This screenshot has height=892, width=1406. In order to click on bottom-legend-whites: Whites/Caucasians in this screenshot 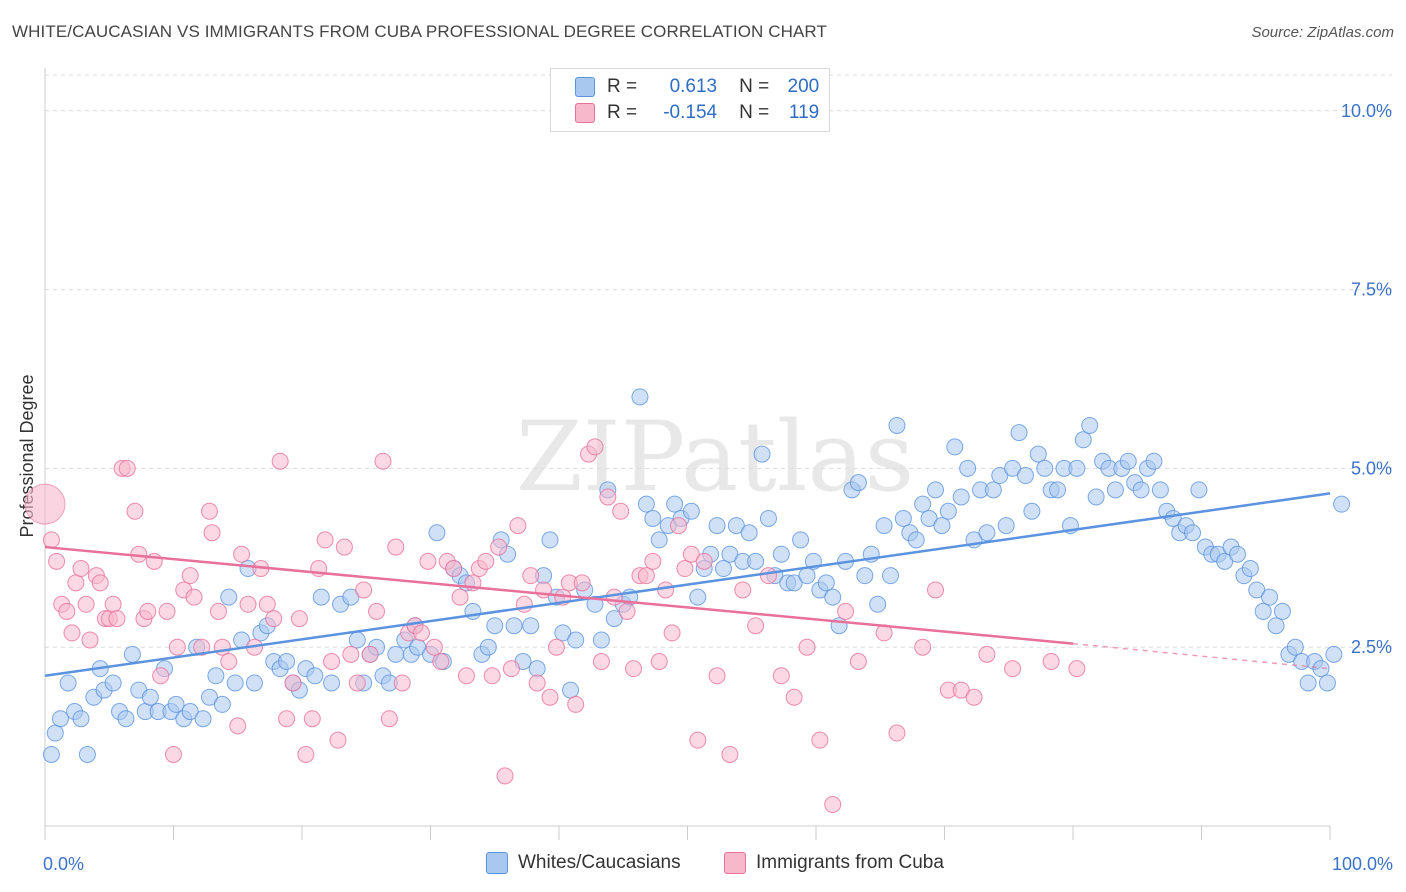, I will do `click(583, 863)`.